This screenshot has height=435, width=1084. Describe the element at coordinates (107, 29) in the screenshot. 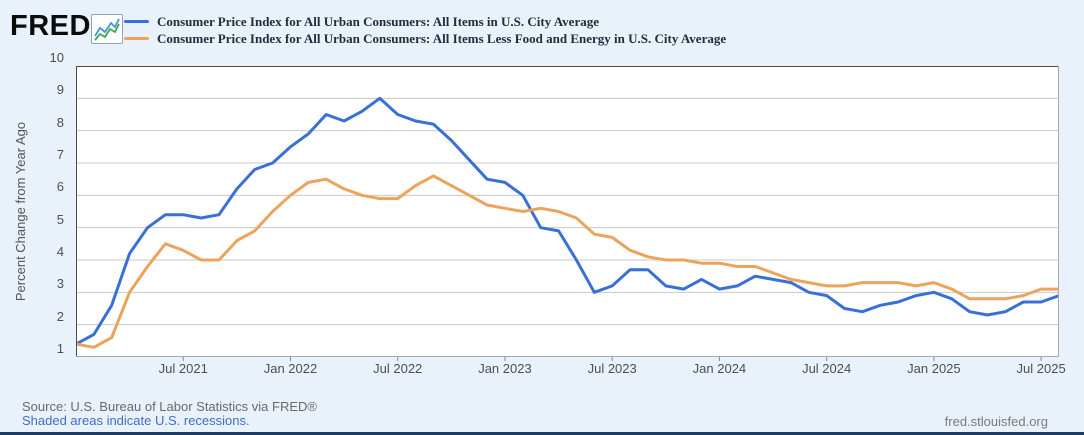

I see `fred-sparkline-icon` at that location.